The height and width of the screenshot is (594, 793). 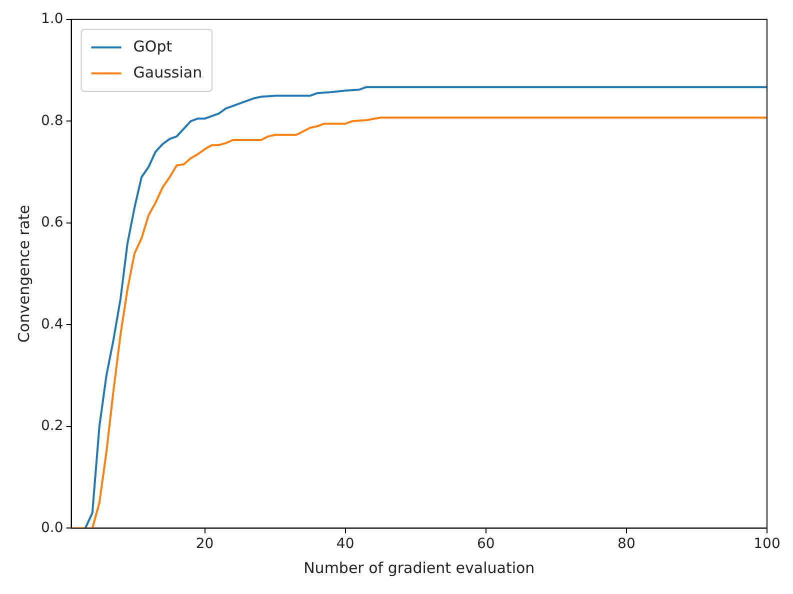 What do you see at coordinates (52, 324) in the screenshot?
I see `y-tick-label: 0.4` at bounding box center [52, 324].